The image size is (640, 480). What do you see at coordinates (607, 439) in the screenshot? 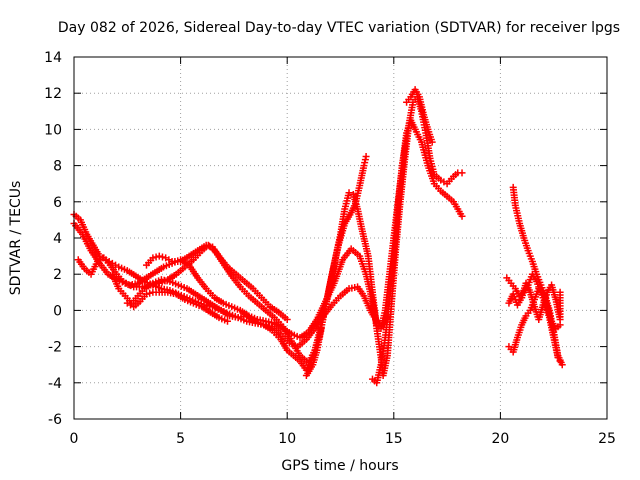
I see `x-tick-label: 25` at bounding box center [607, 439].